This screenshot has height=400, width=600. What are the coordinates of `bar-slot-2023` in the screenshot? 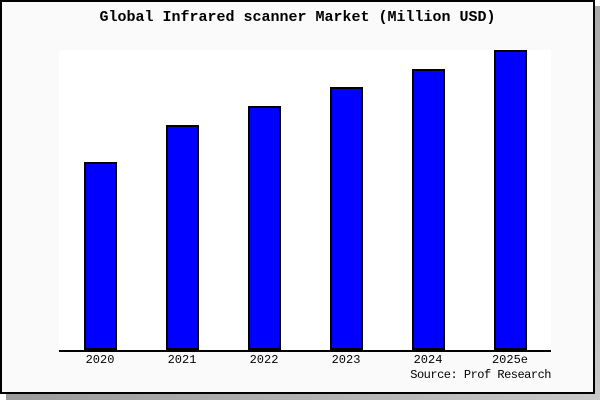 It's located at (346, 200).